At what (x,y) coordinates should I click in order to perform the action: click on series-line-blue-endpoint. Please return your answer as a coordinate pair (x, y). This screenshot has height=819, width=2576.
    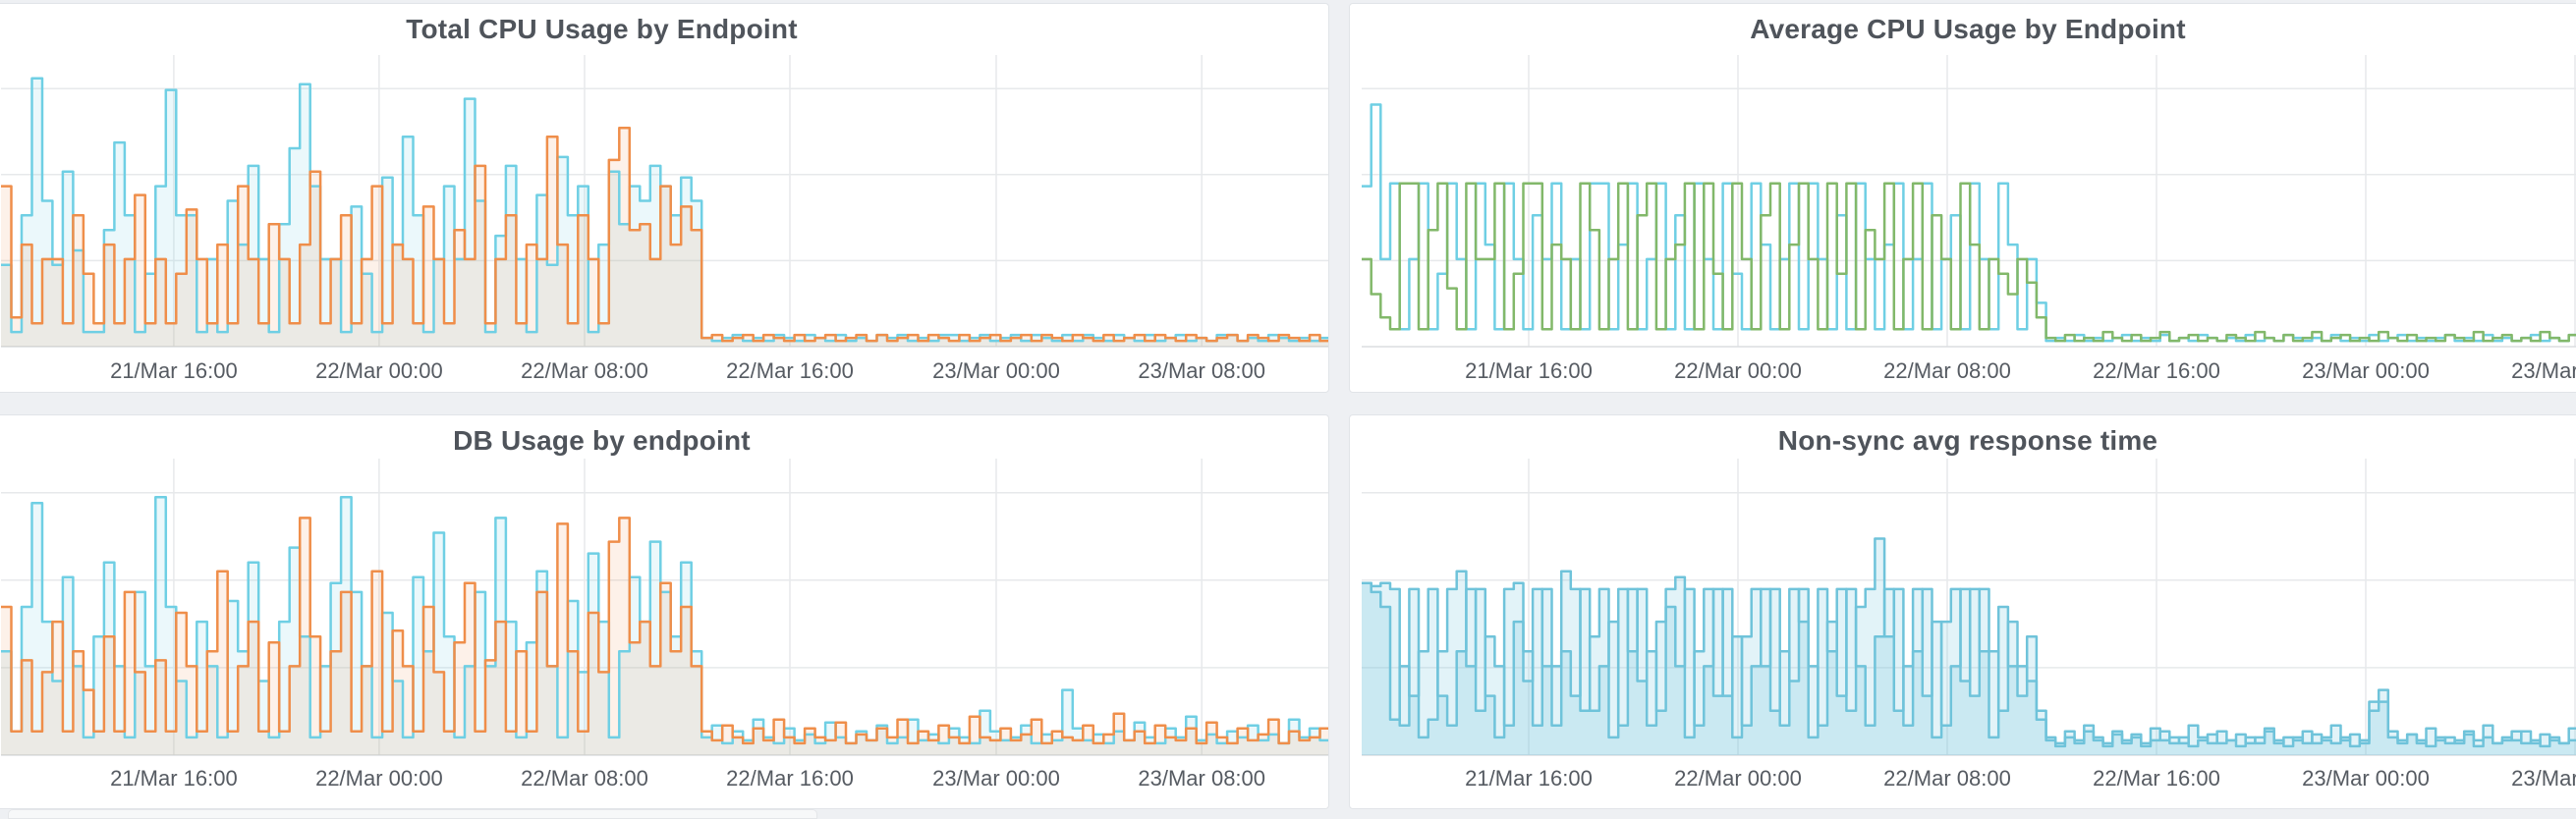
    Looking at the image, I should click on (1969, 223).